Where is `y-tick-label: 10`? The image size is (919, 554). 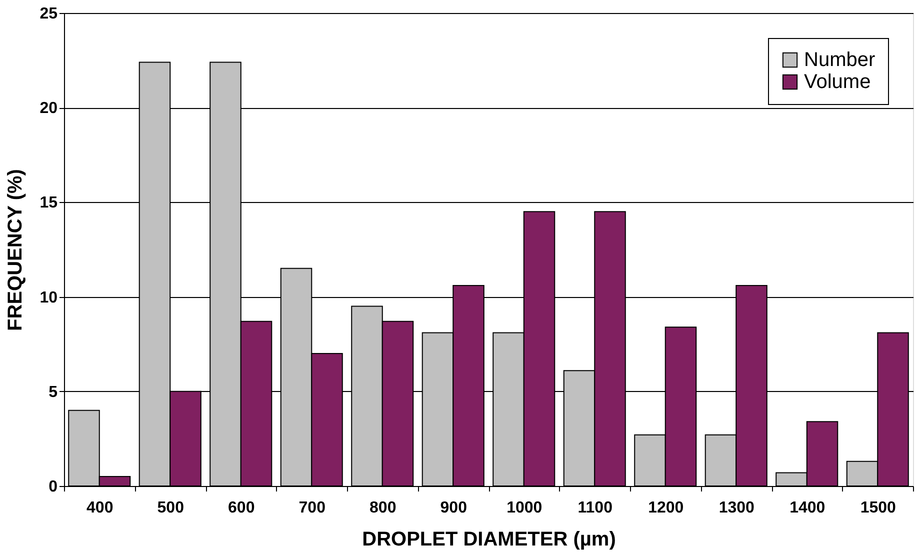
y-tick-label: 10 is located at coordinates (49, 297).